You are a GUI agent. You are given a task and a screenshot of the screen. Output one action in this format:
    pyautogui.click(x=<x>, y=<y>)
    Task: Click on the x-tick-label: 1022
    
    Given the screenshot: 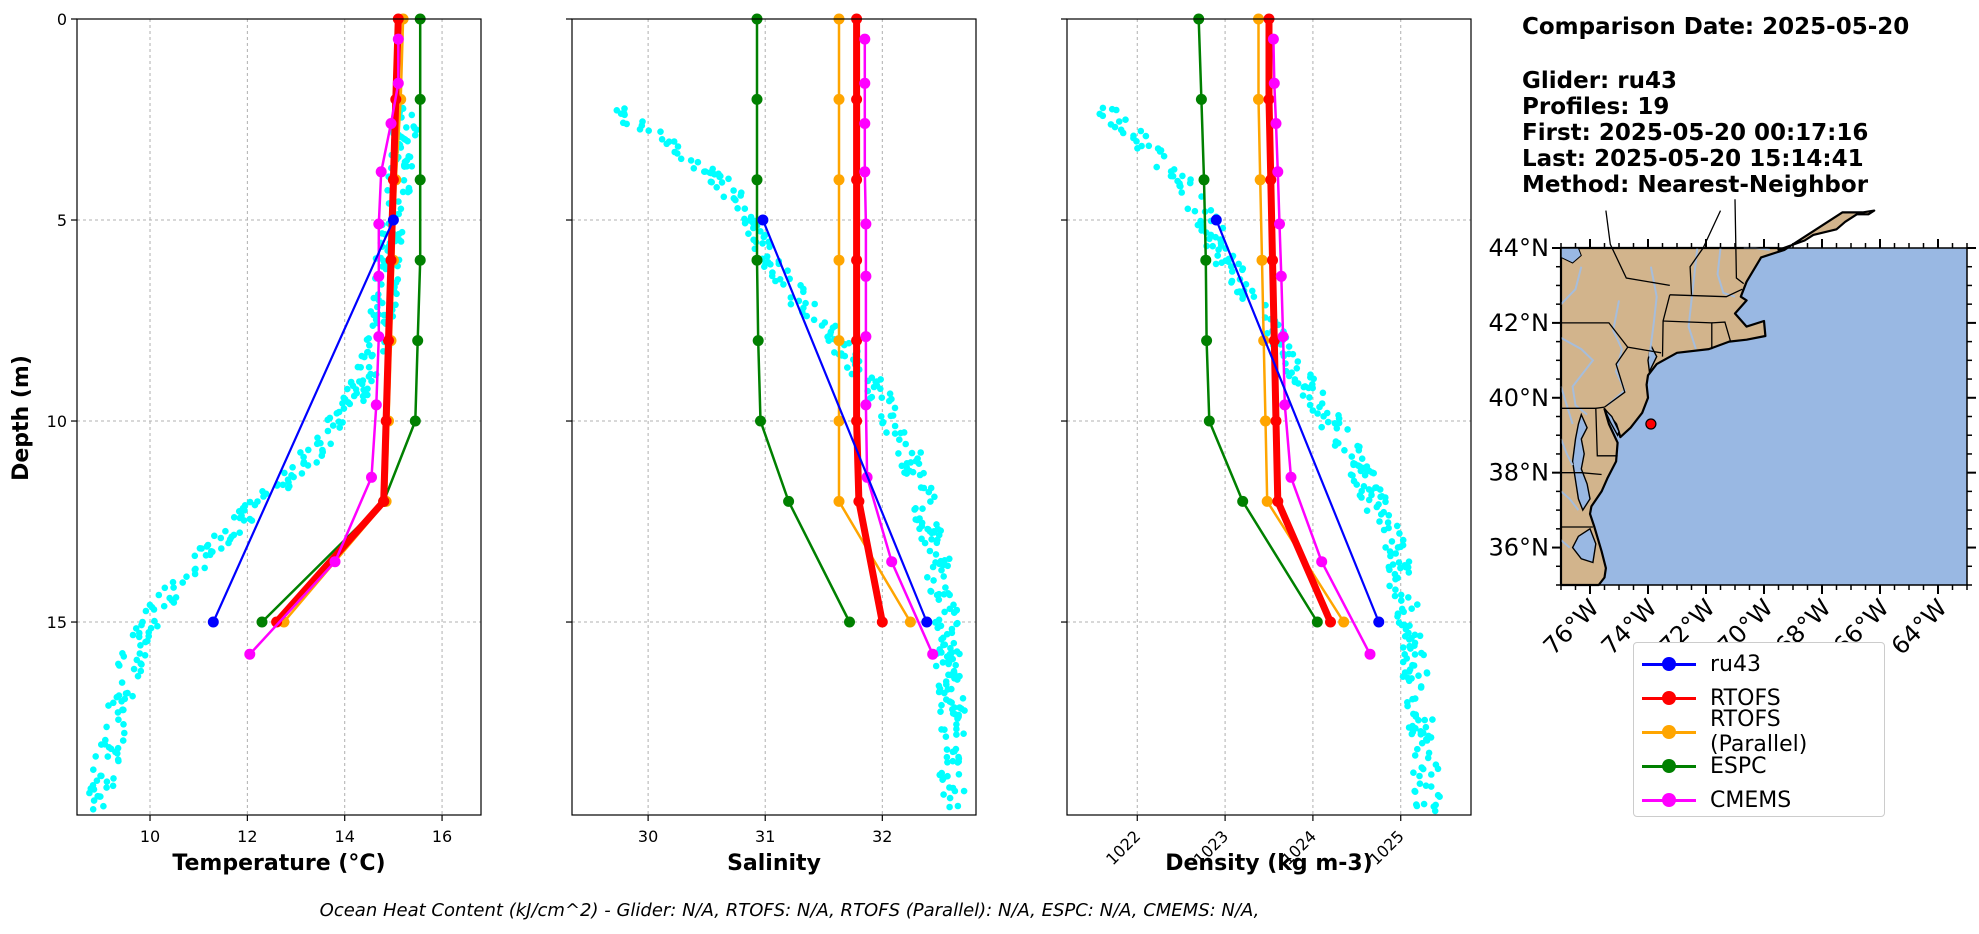 What is the action you would take?
    pyautogui.click(x=1123, y=848)
    